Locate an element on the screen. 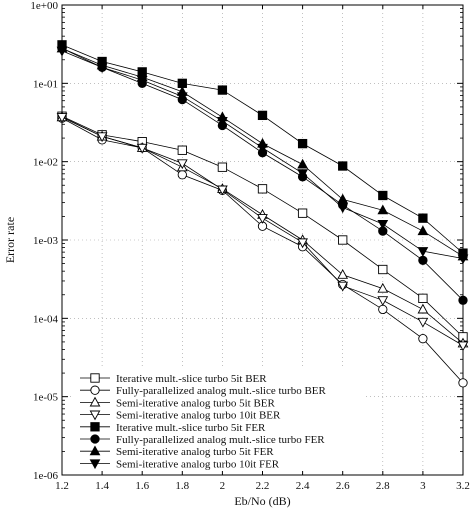 The image size is (474, 511). x-tick-label: 2.6 is located at coordinates (343, 486).